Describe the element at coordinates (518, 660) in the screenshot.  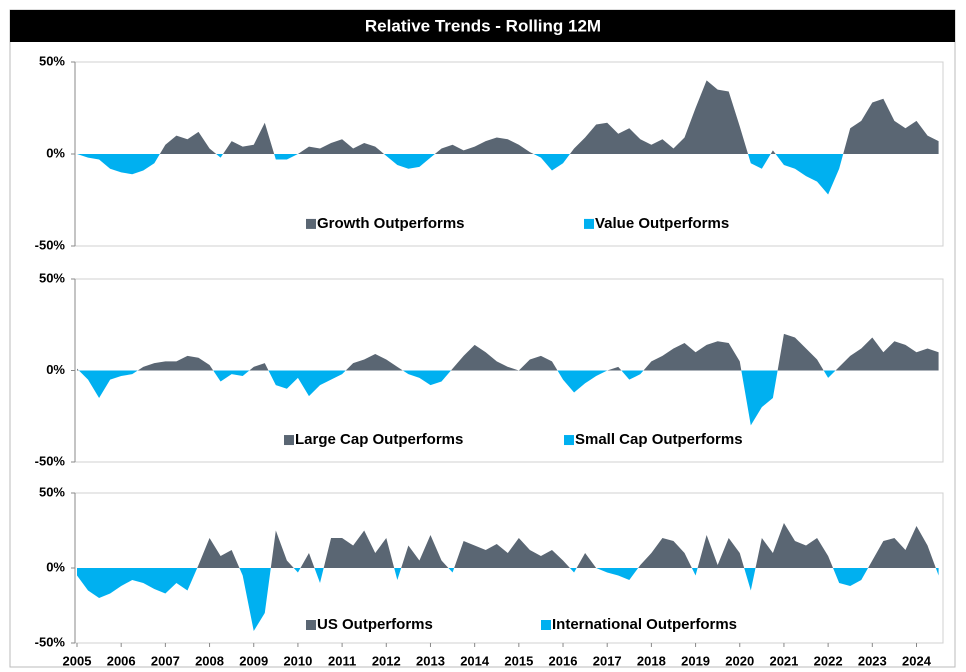
I see `x-tick-label: 2015` at that location.